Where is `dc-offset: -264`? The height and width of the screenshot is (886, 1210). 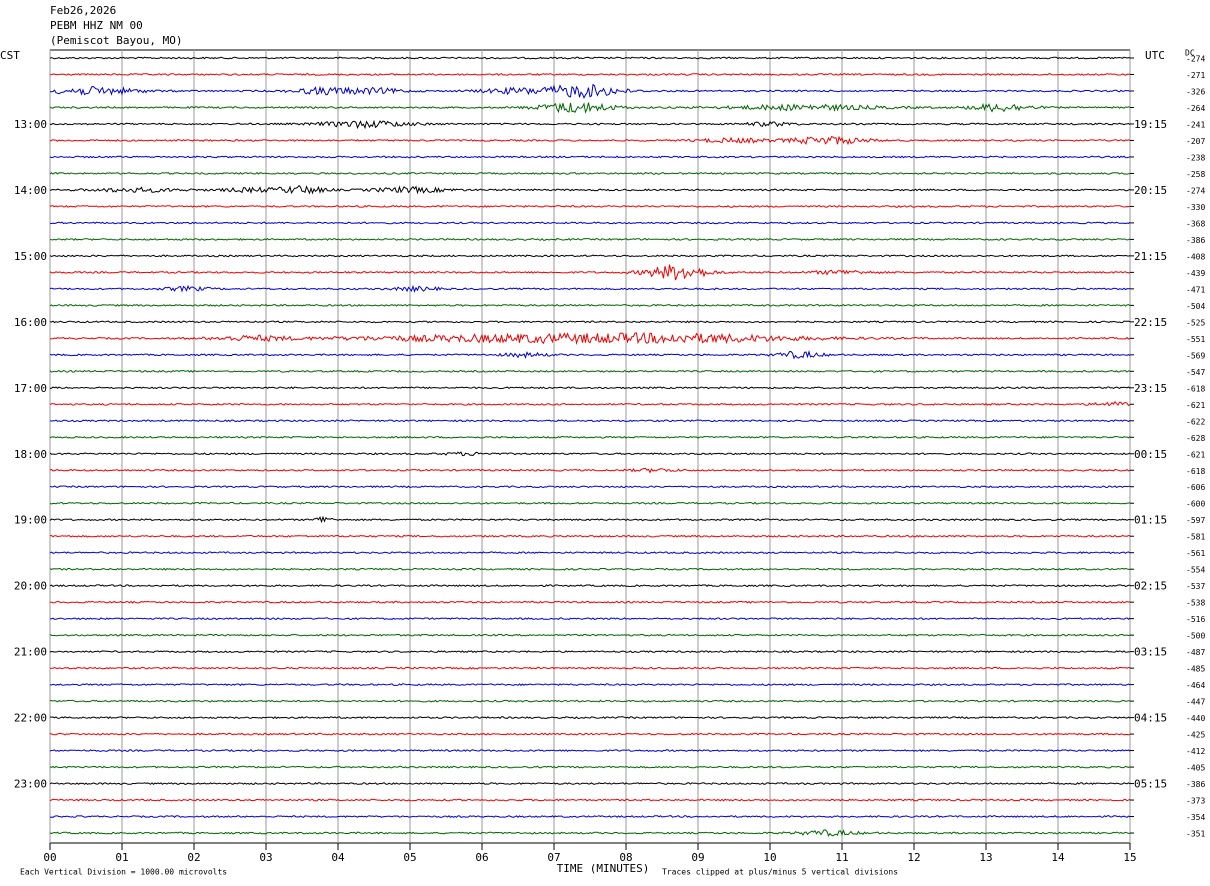
dc-offset: -264 is located at coordinates (1195, 108).